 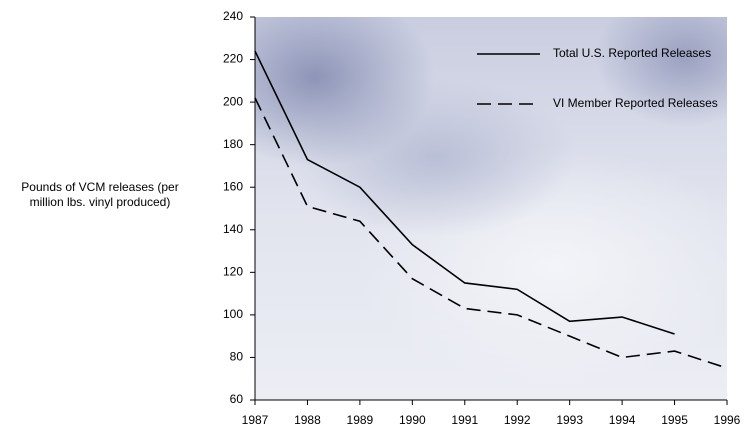 I want to click on y-tick-label: 180, so click(x=233, y=144).